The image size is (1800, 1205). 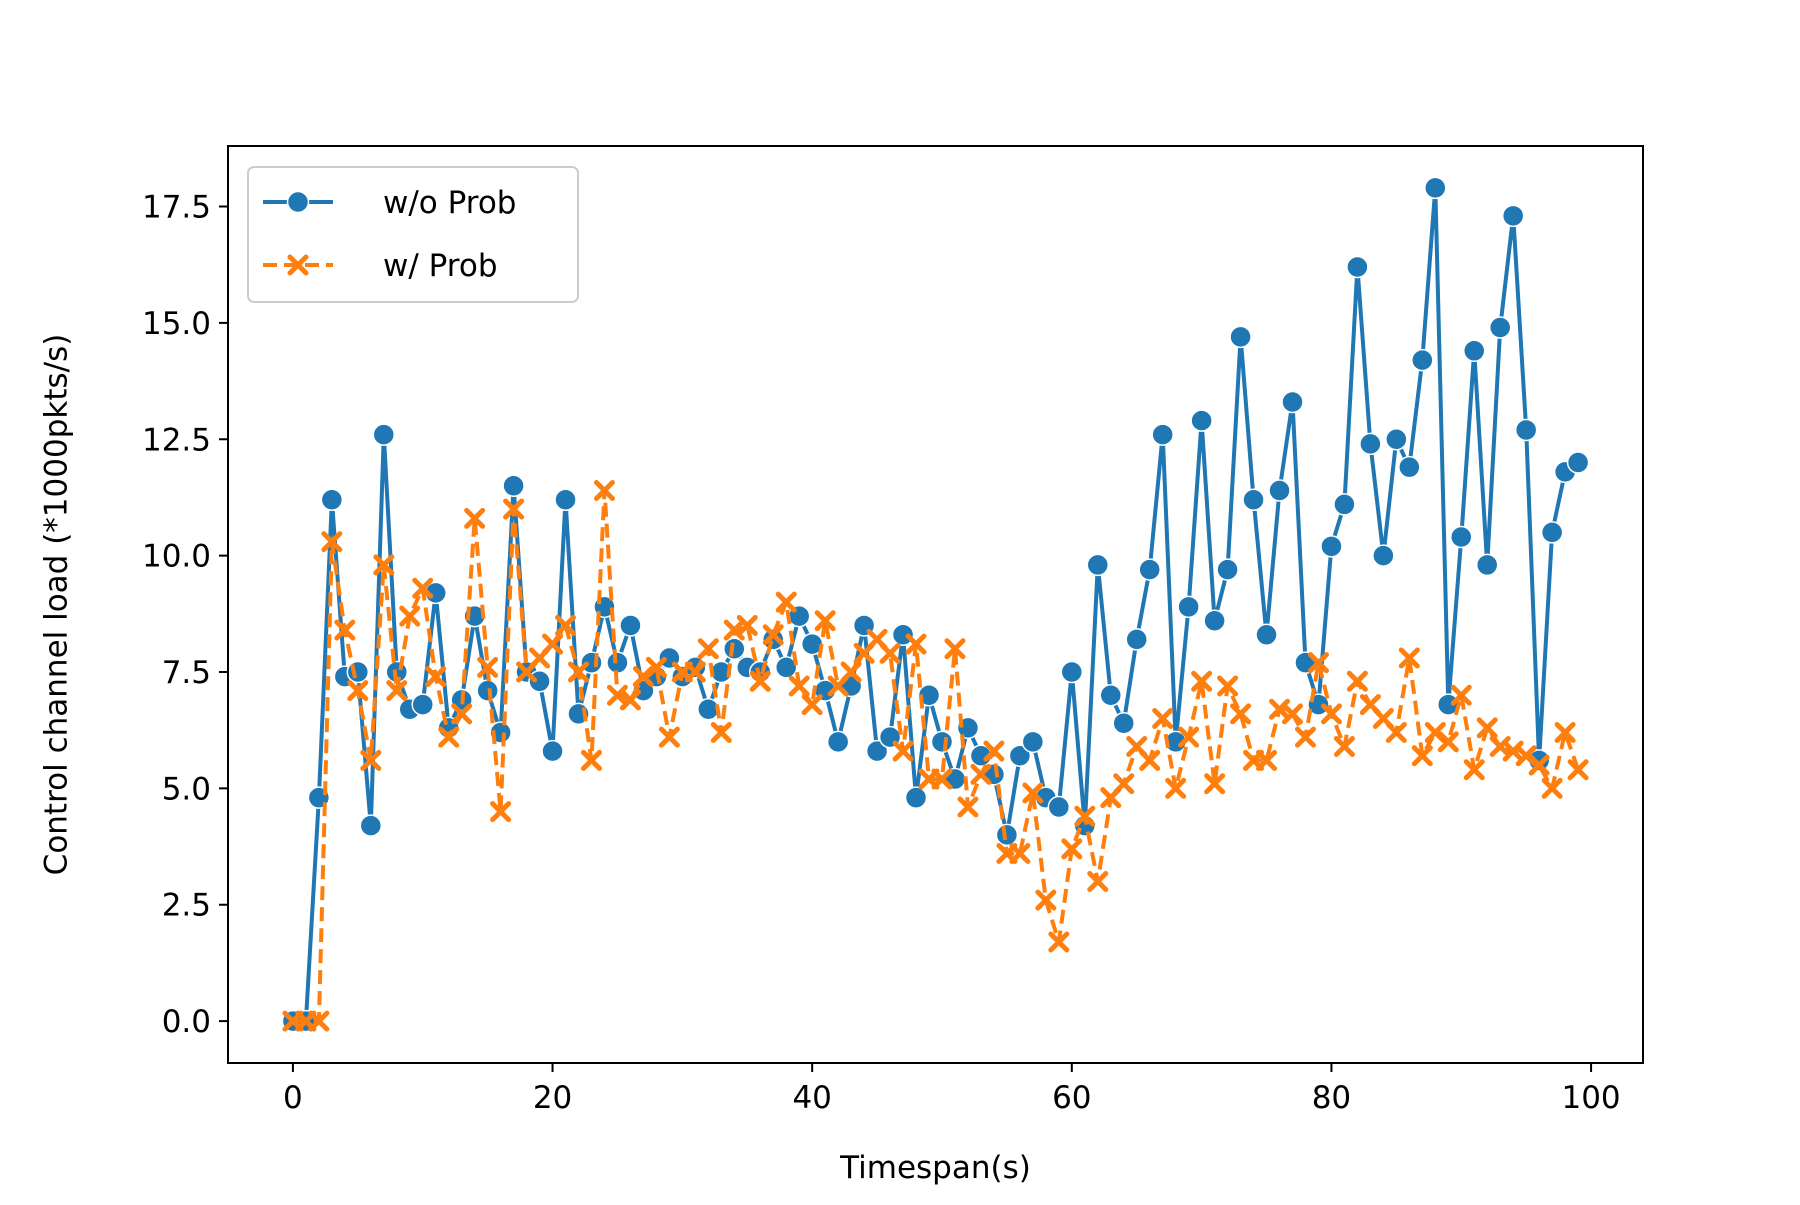 What do you see at coordinates (1331, 1098) in the screenshot?
I see `x-tick-label: 80` at bounding box center [1331, 1098].